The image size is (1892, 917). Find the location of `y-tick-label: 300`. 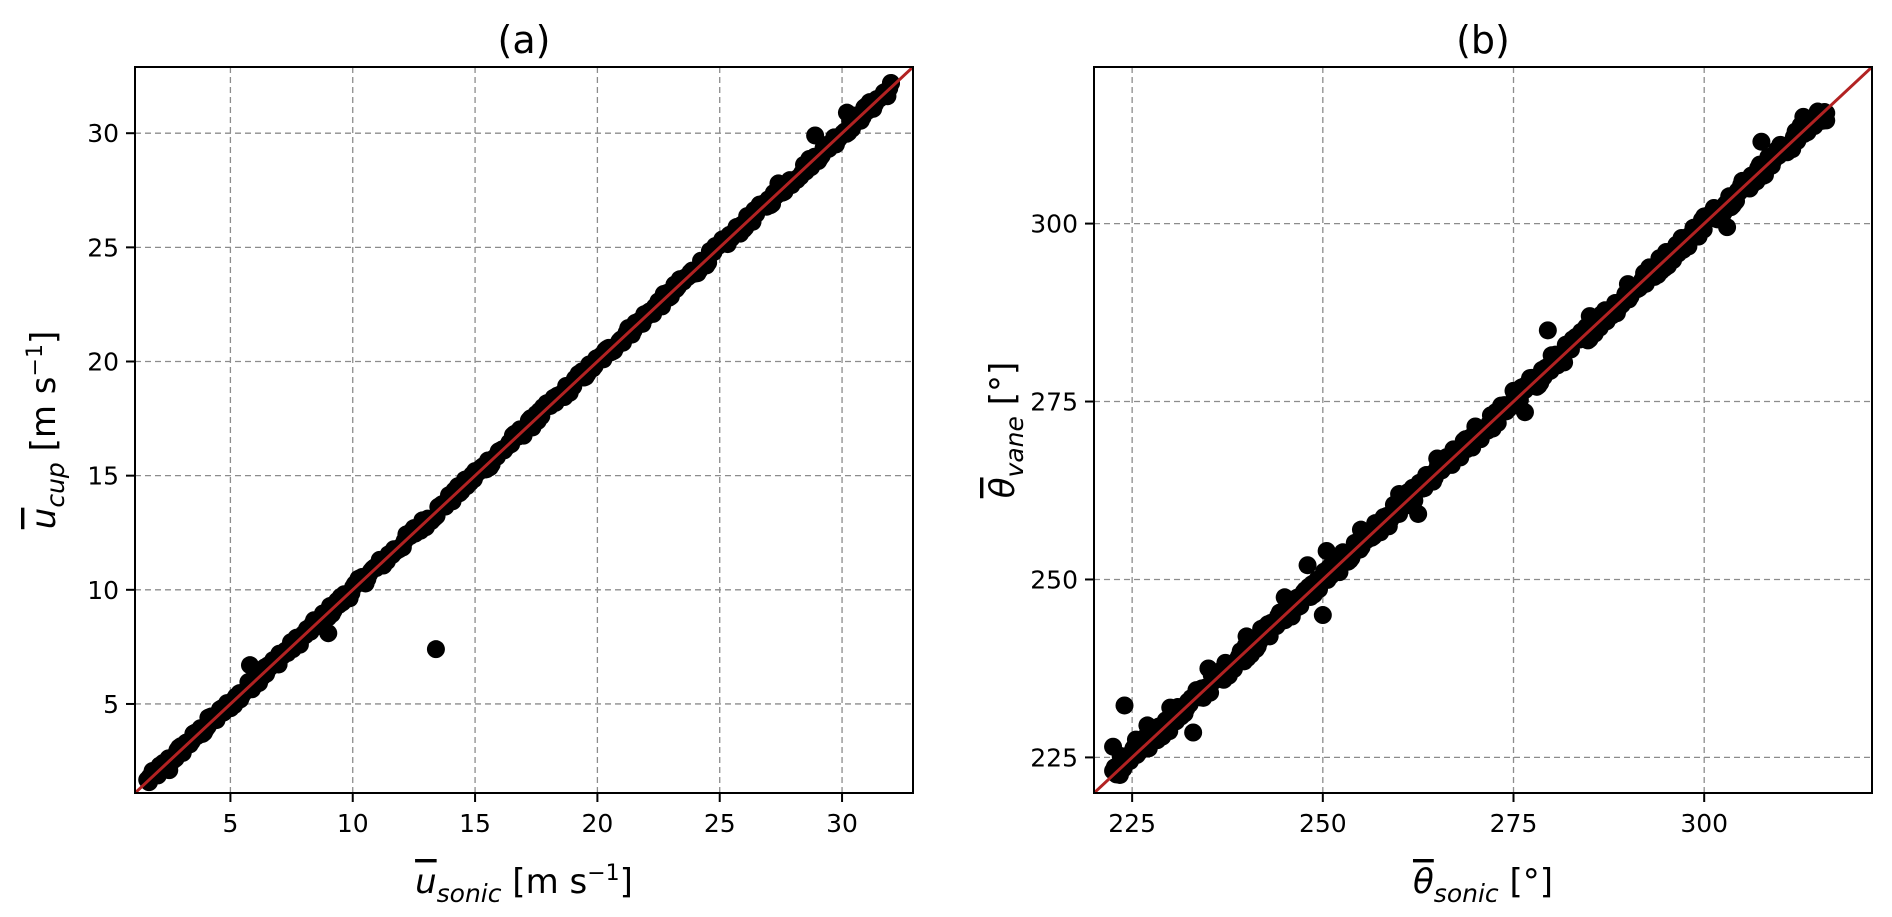

y-tick-label: 300 is located at coordinates (1054, 224).